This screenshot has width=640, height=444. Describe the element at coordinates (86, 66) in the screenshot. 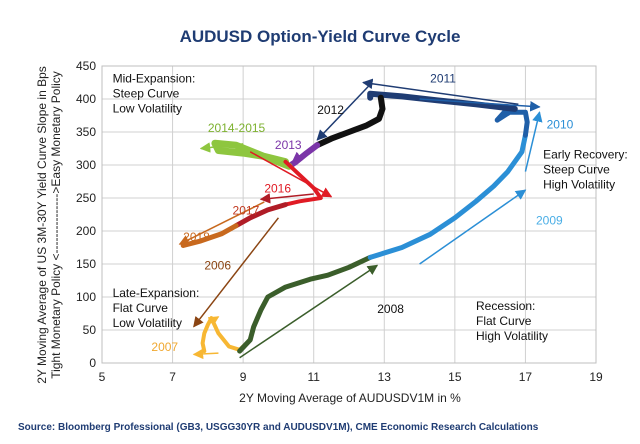

I see `y-tick-label: 450` at that location.